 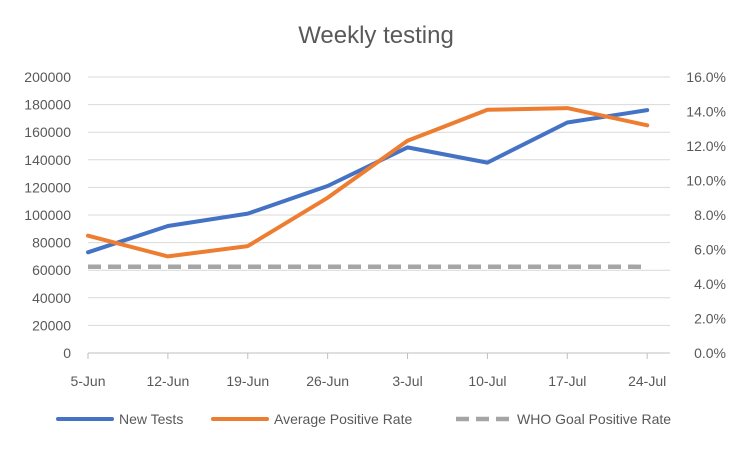 I want to click on left-axis-tick-label: 180000, so click(x=47, y=105).